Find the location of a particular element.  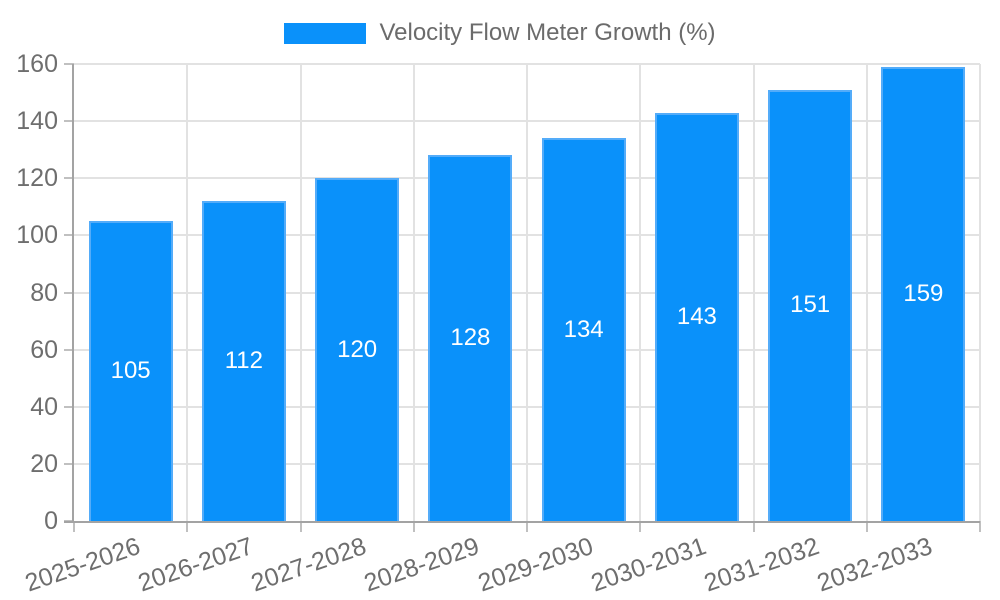

x-axis-line is located at coordinates (522, 522).